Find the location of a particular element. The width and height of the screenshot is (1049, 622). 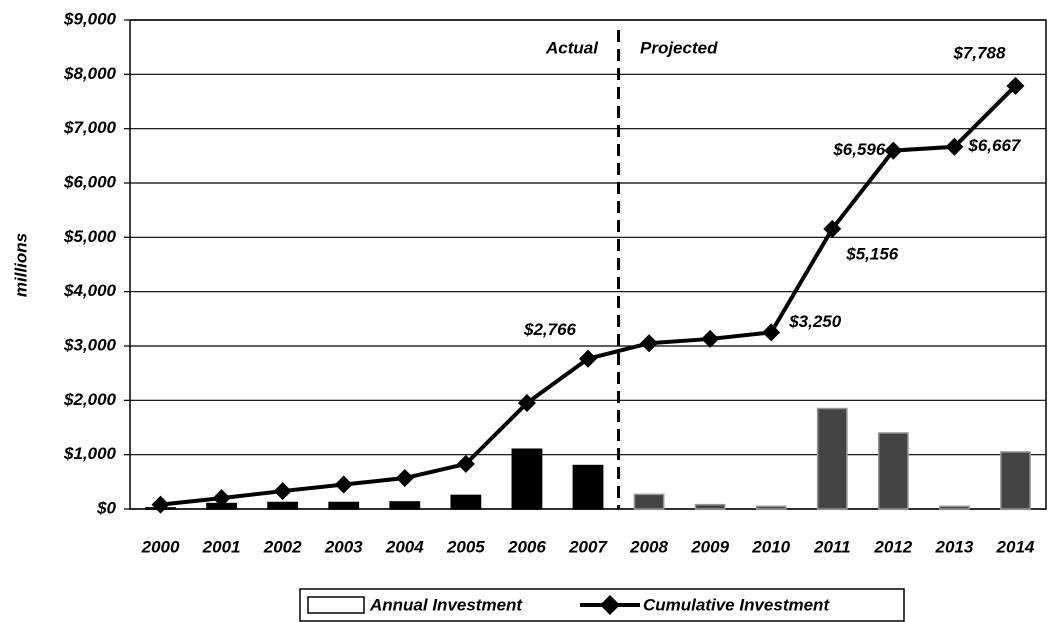

x-tick-label: 2002 is located at coordinates (282, 546).